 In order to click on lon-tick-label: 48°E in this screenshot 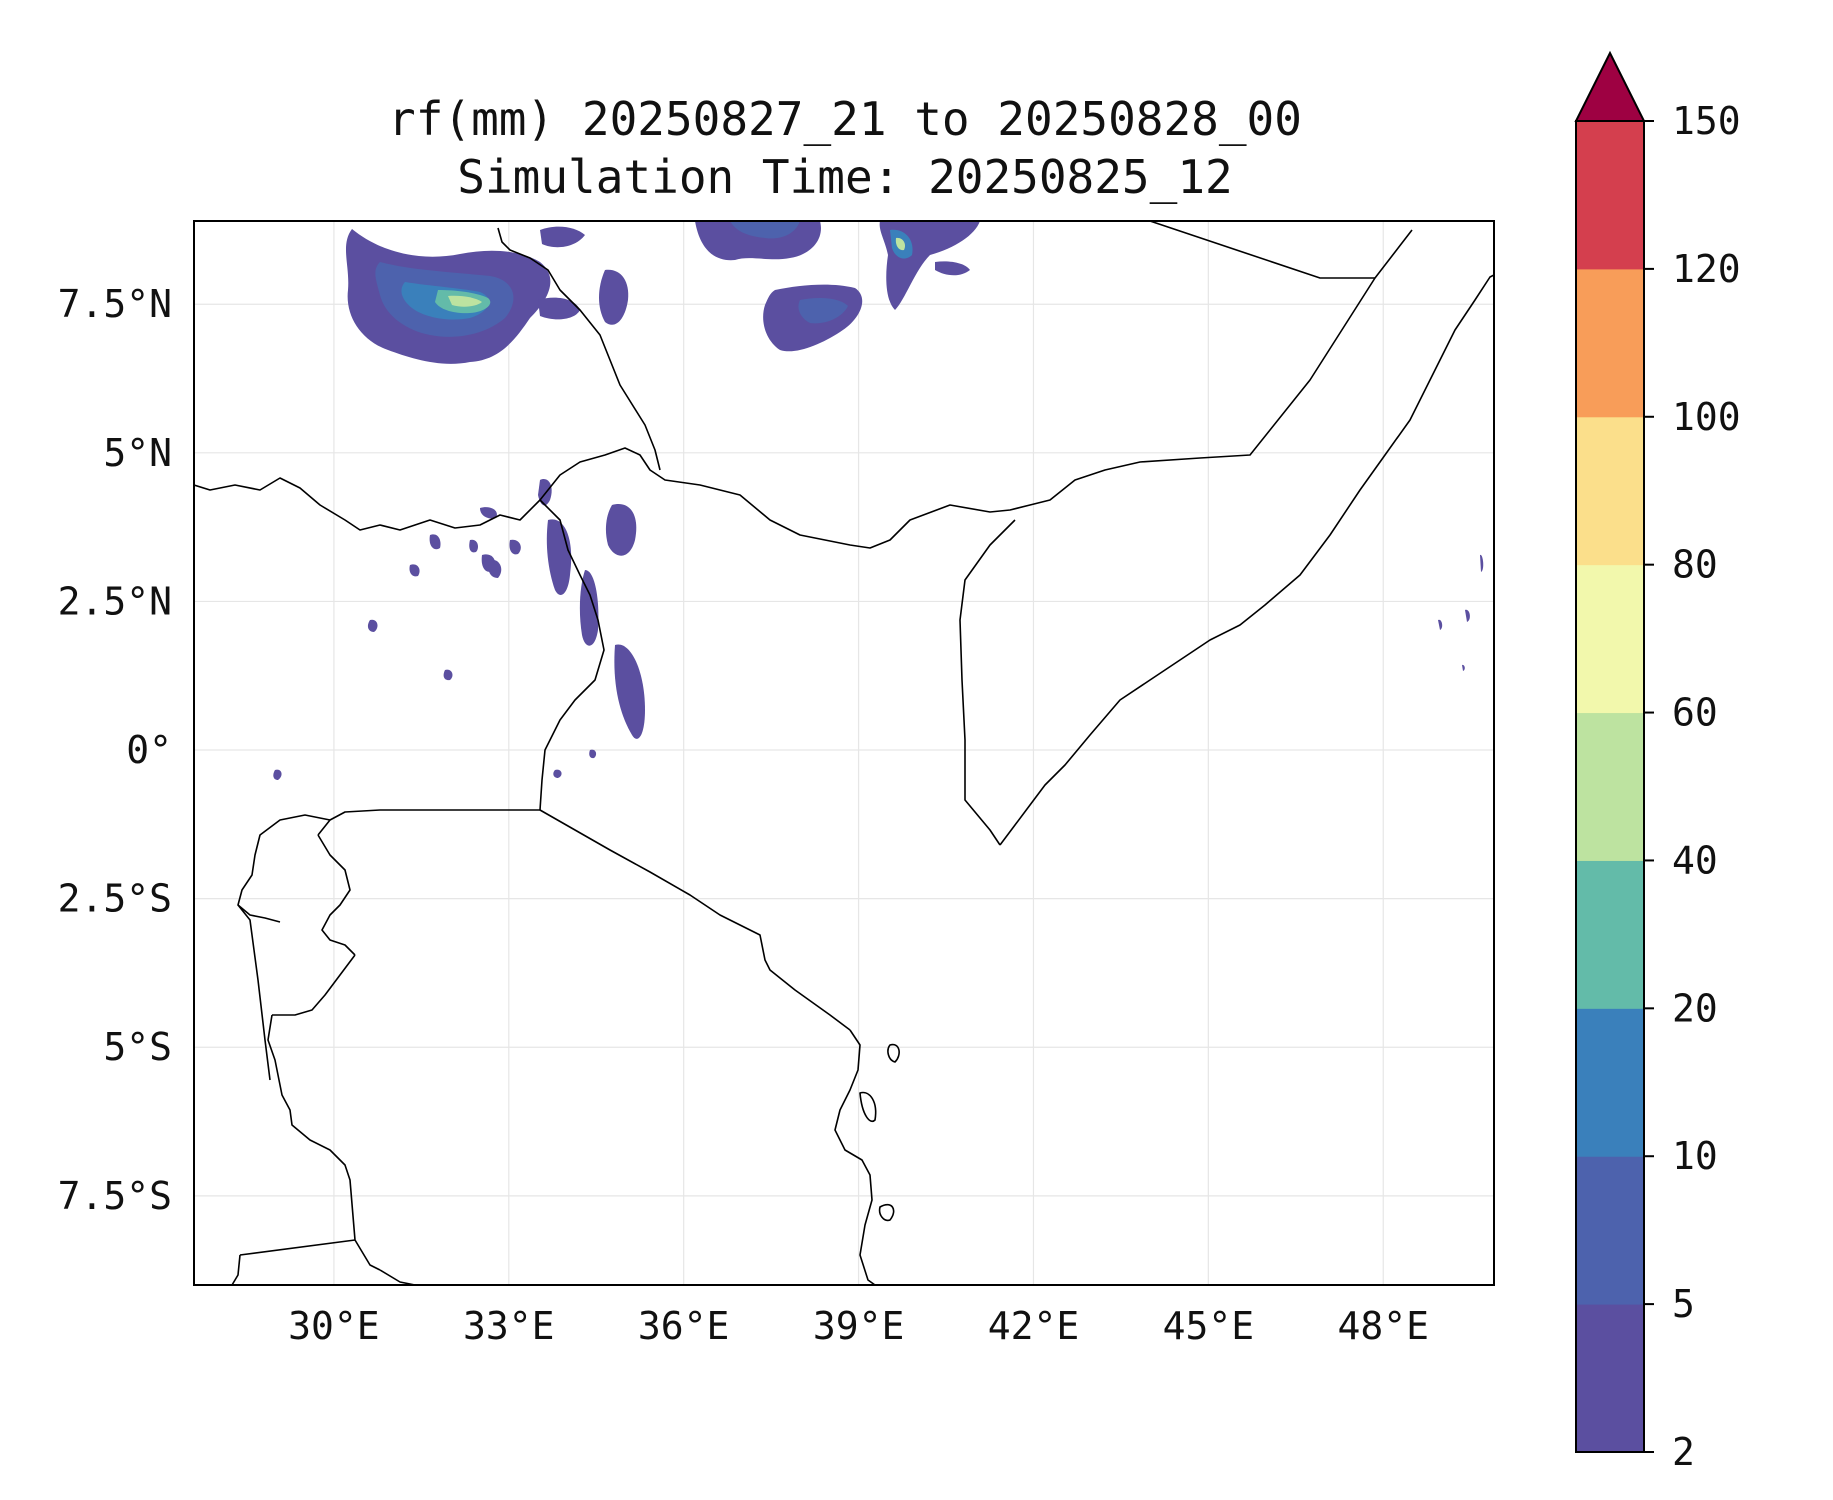, I will do `click(1383, 1326)`.